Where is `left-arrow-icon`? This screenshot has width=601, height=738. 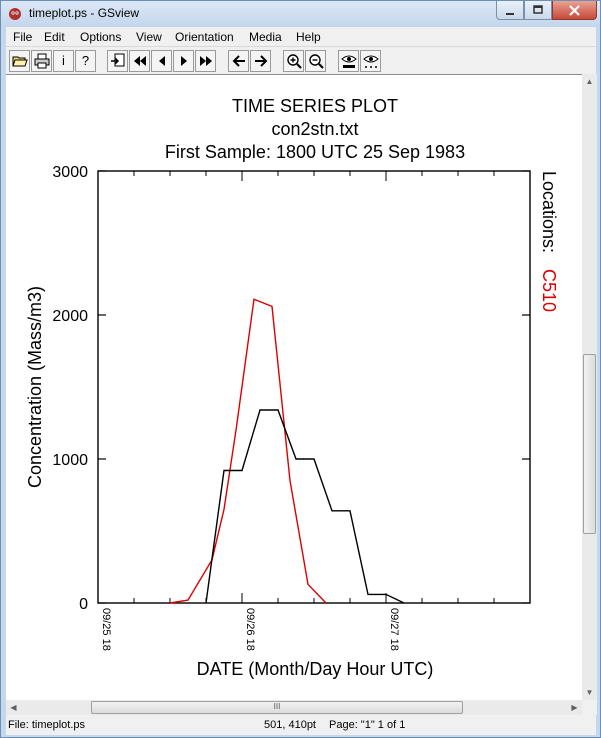
left-arrow-icon is located at coordinates (162, 61).